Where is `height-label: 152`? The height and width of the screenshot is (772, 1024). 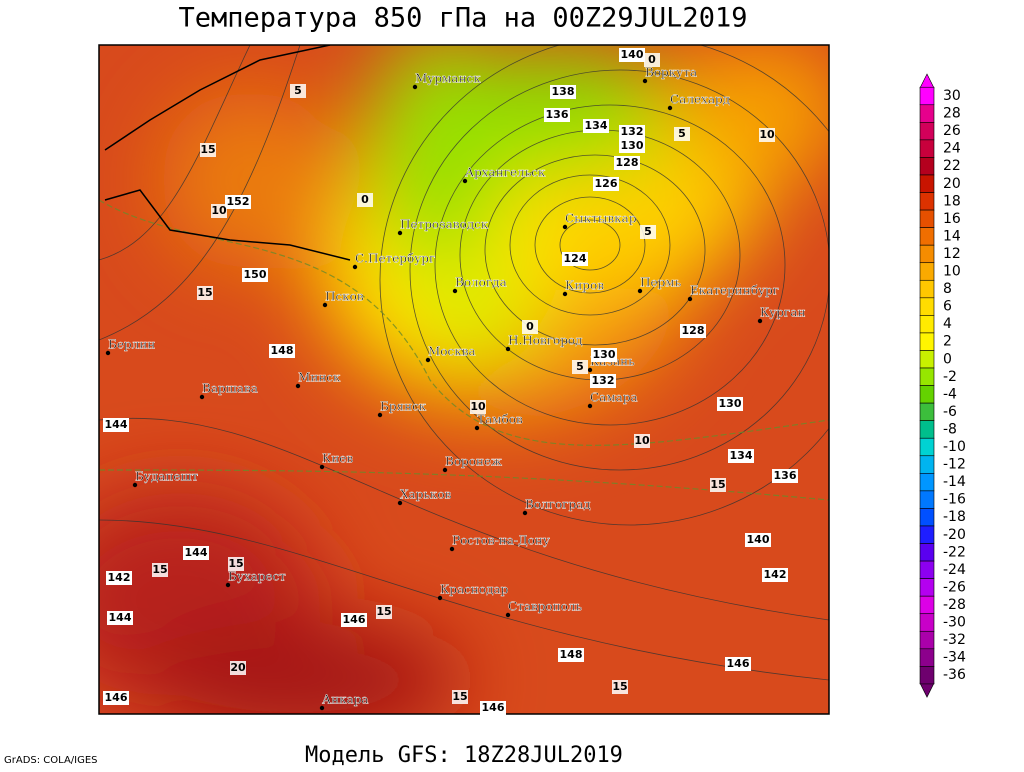 height-label: 152 is located at coordinates (238, 201).